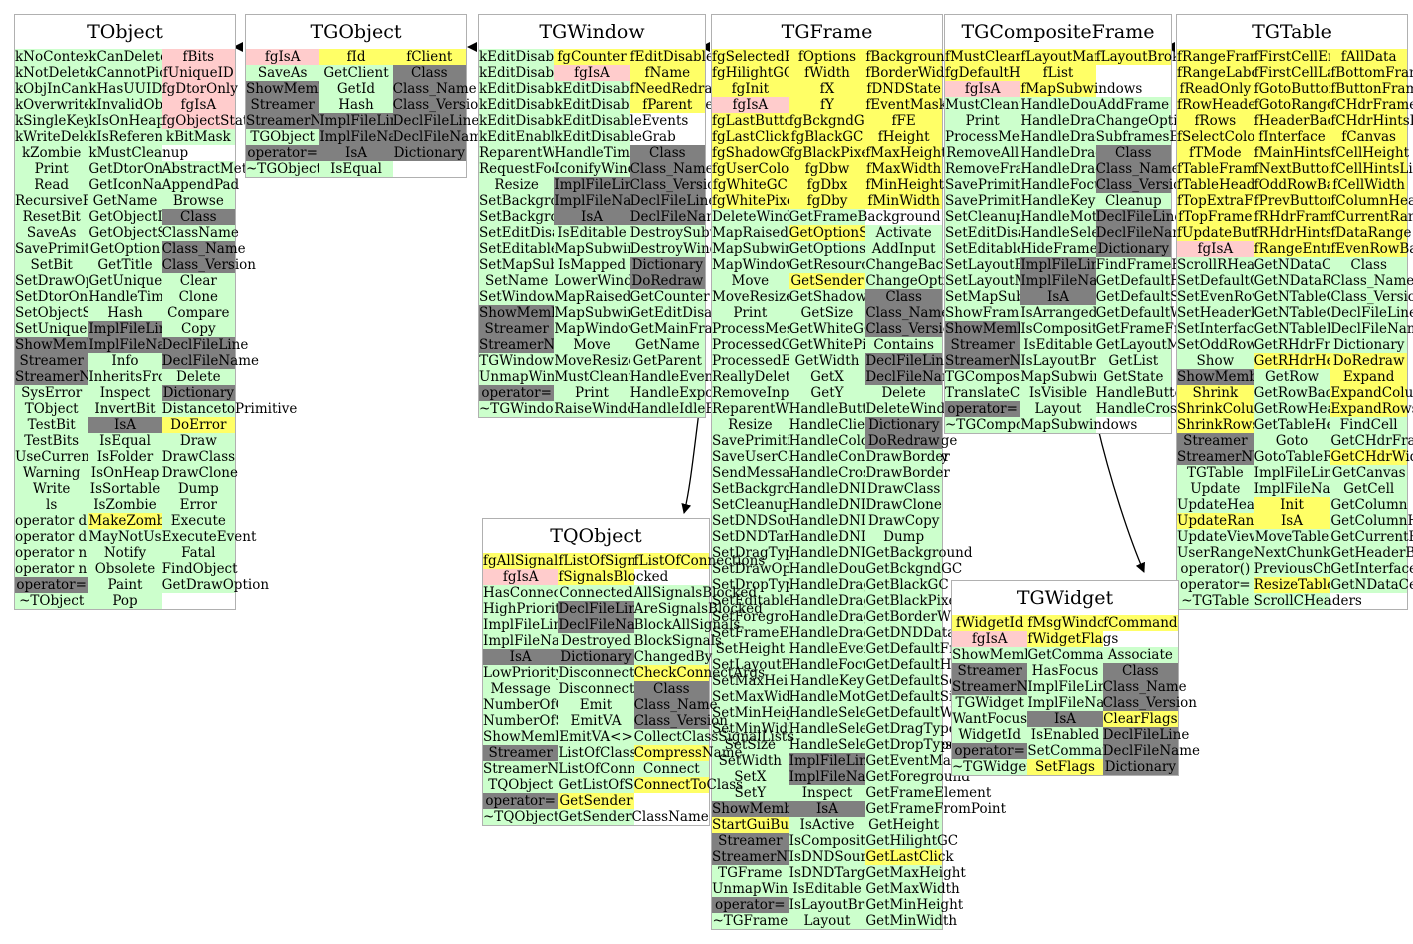 Image resolution: width=1413 pixels, height=944 pixels. What do you see at coordinates (523, 673) in the screenshot?
I see `member-item: LowPriority` at bounding box center [523, 673].